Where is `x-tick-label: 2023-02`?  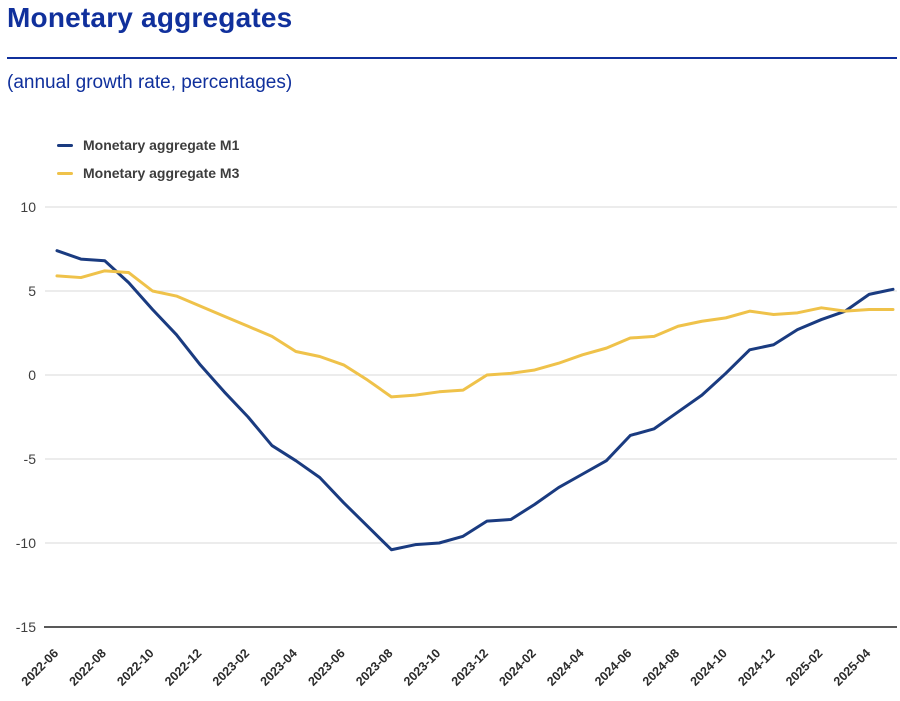 x-tick-label: 2023-02 is located at coordinates (231, 667).